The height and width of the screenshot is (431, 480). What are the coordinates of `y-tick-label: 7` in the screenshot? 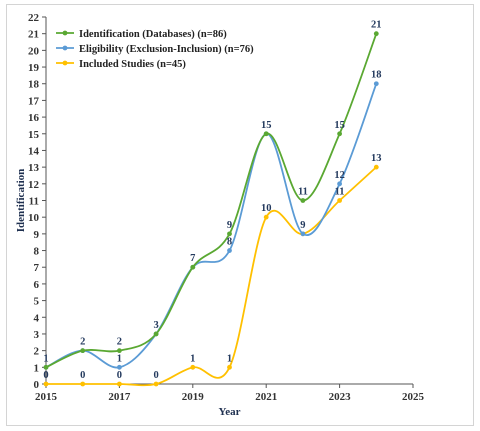 It's located at (37, 268).